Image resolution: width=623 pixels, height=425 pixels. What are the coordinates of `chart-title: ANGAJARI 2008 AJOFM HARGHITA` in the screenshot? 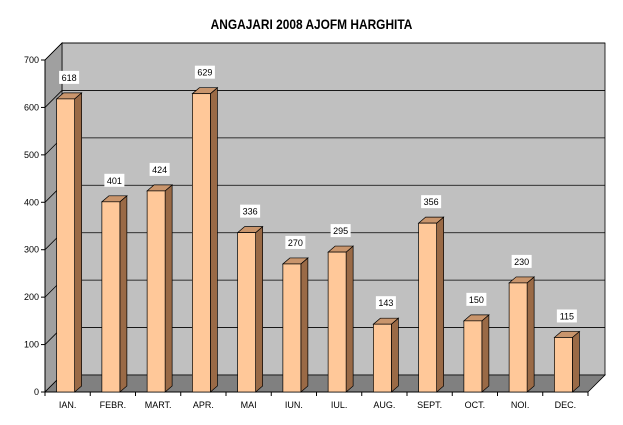 It's located at (311, 24).